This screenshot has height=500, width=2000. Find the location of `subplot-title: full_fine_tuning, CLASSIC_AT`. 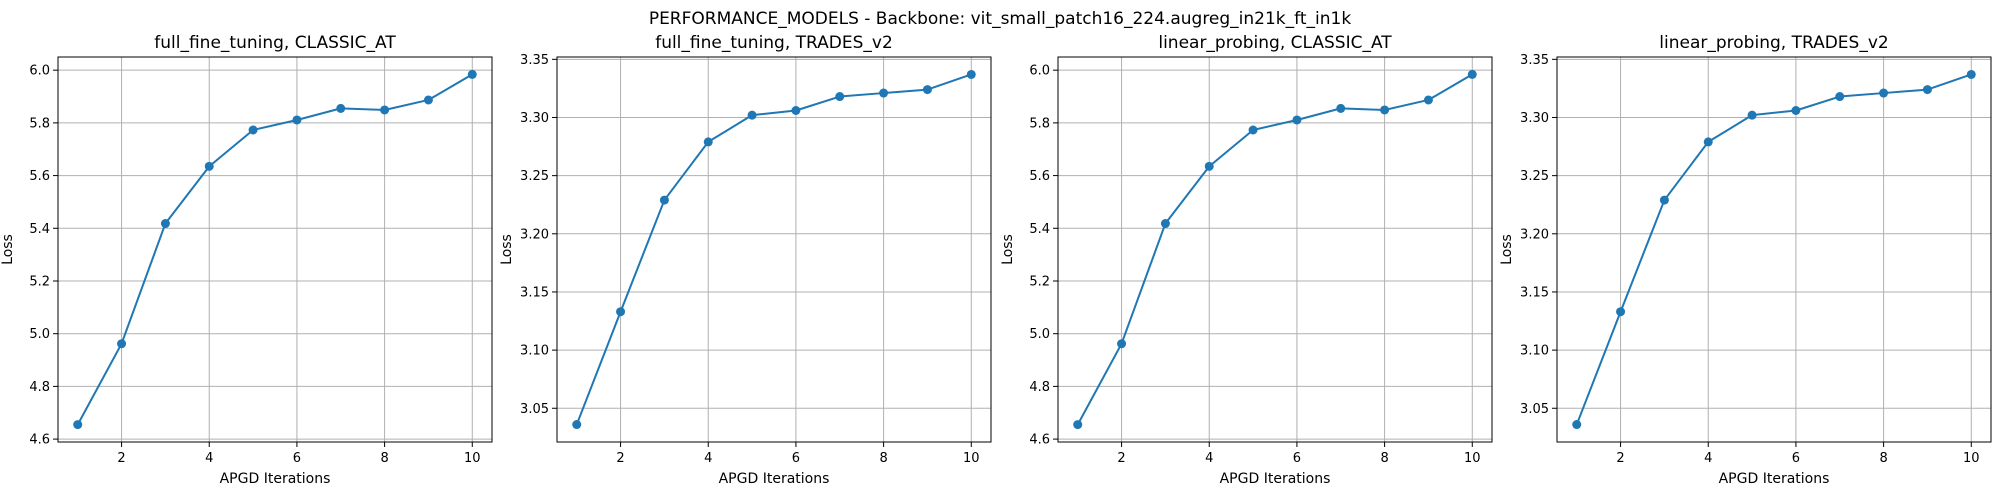

subplot-title: full_fine_tuning, CLASSIC_AT is located at coordinates (275, 43).